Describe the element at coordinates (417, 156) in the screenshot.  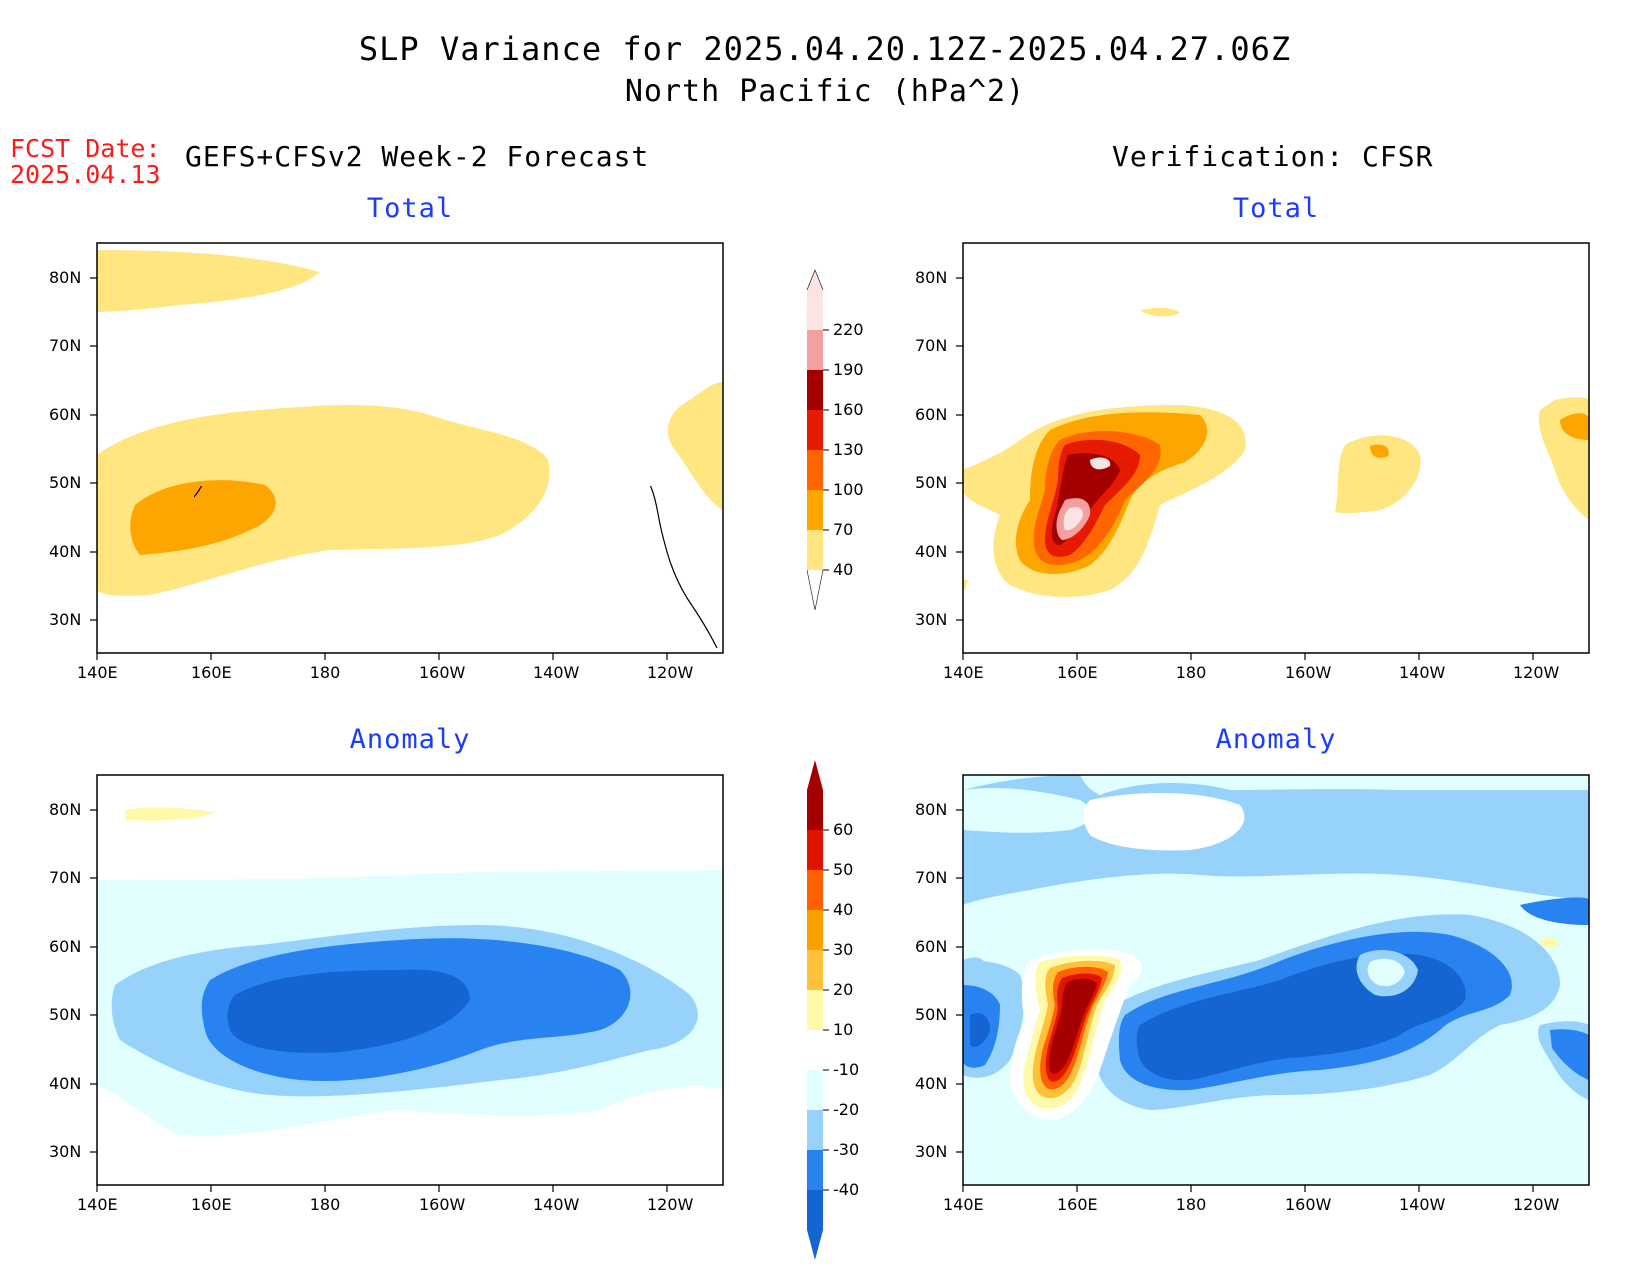
I see `left-column-heading: GEFS+CFSv2 Week-2 Forecast` at that location.